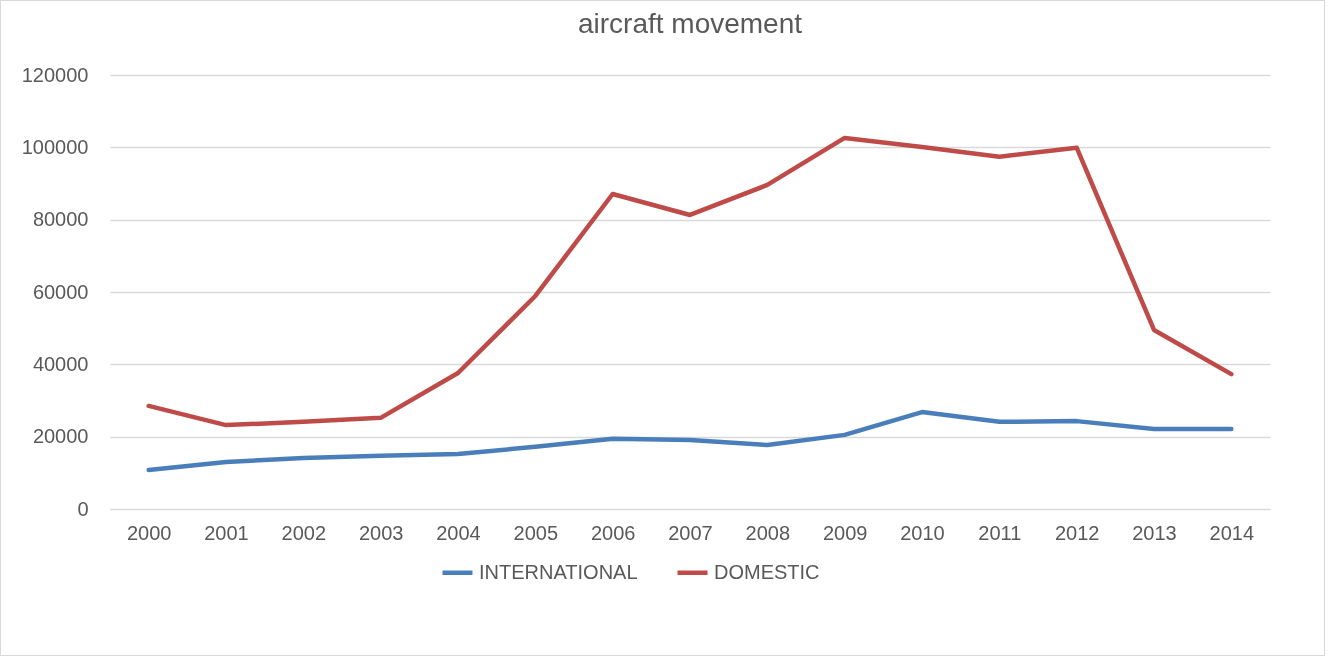  What do you see at coordinates (1077, 532) in the screenshot?
I see `x-tick-label: 2012` at bounding box center [1077, 532].